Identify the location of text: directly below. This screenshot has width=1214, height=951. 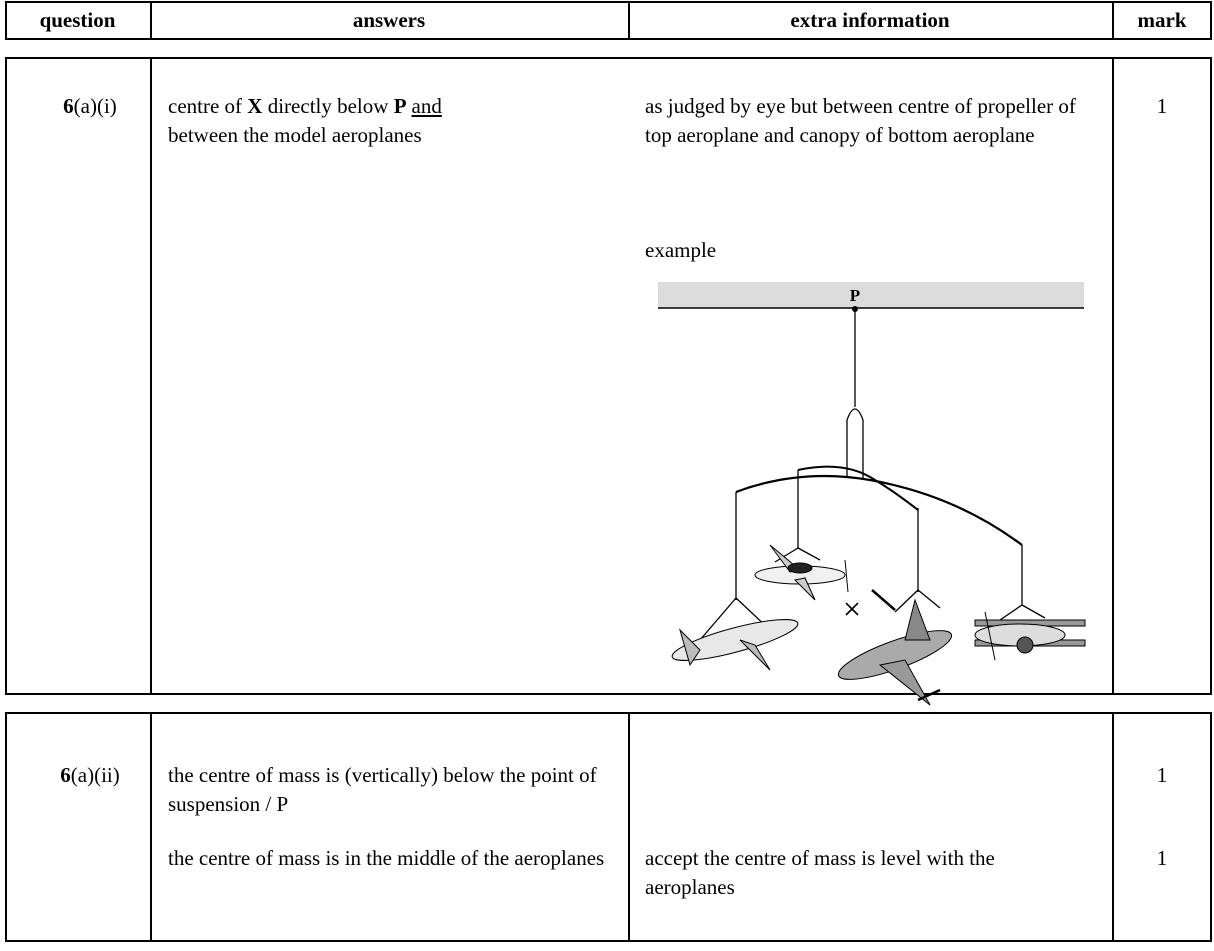
(328, 106).